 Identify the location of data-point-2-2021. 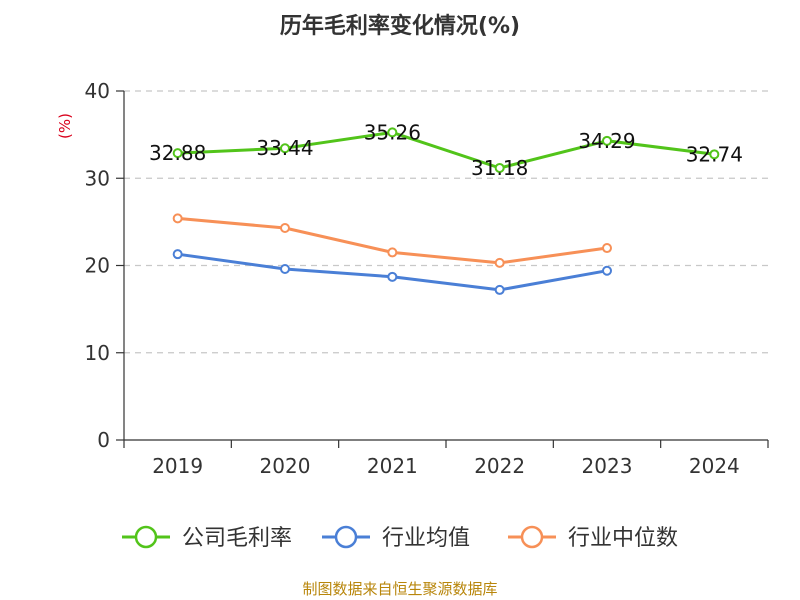
(392, 252).